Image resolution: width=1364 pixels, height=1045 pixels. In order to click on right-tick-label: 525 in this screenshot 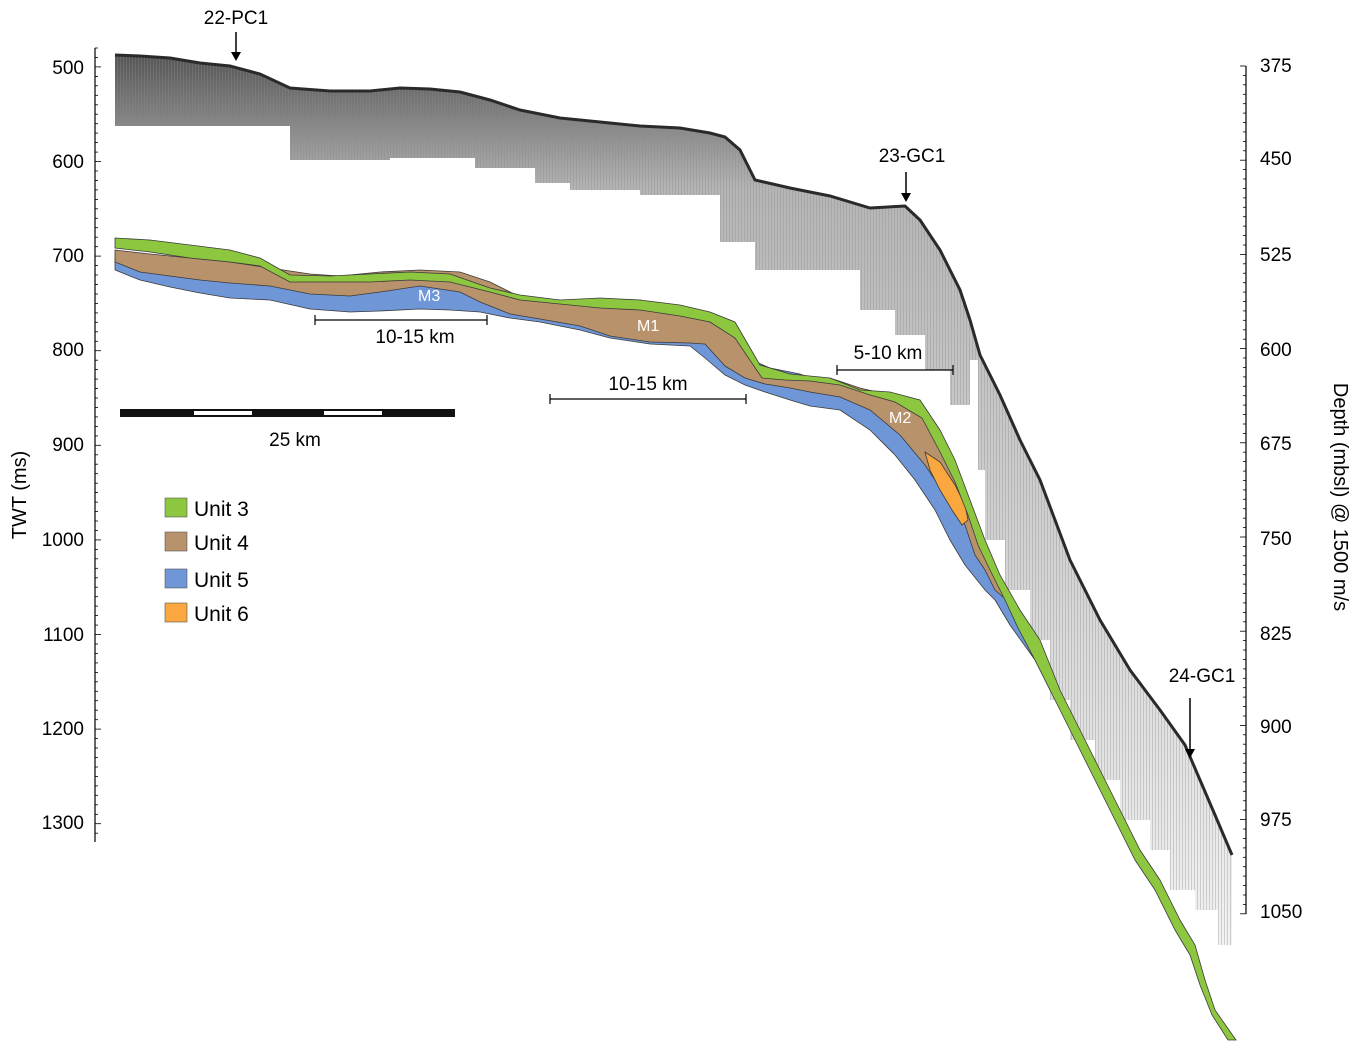, I will do `click(1276, 255)`.